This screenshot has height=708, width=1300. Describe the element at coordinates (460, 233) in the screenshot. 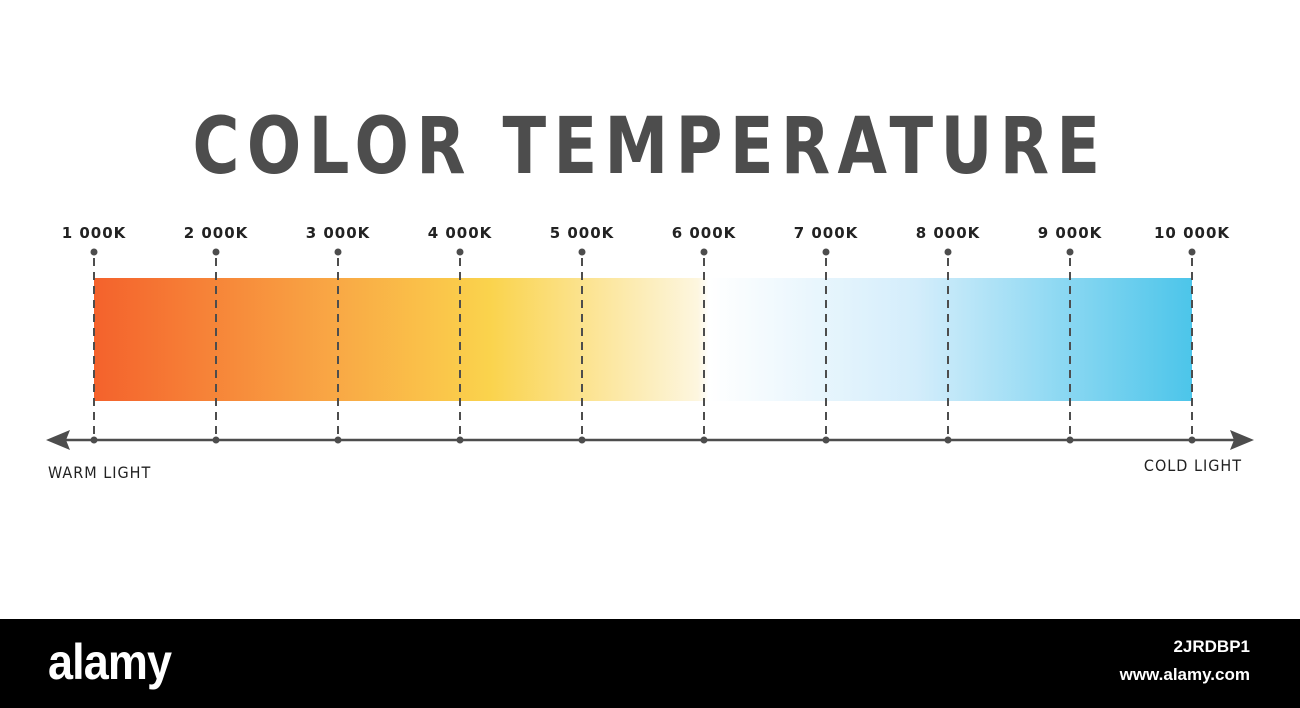

I see `tick-label: 4 000K` at that location.